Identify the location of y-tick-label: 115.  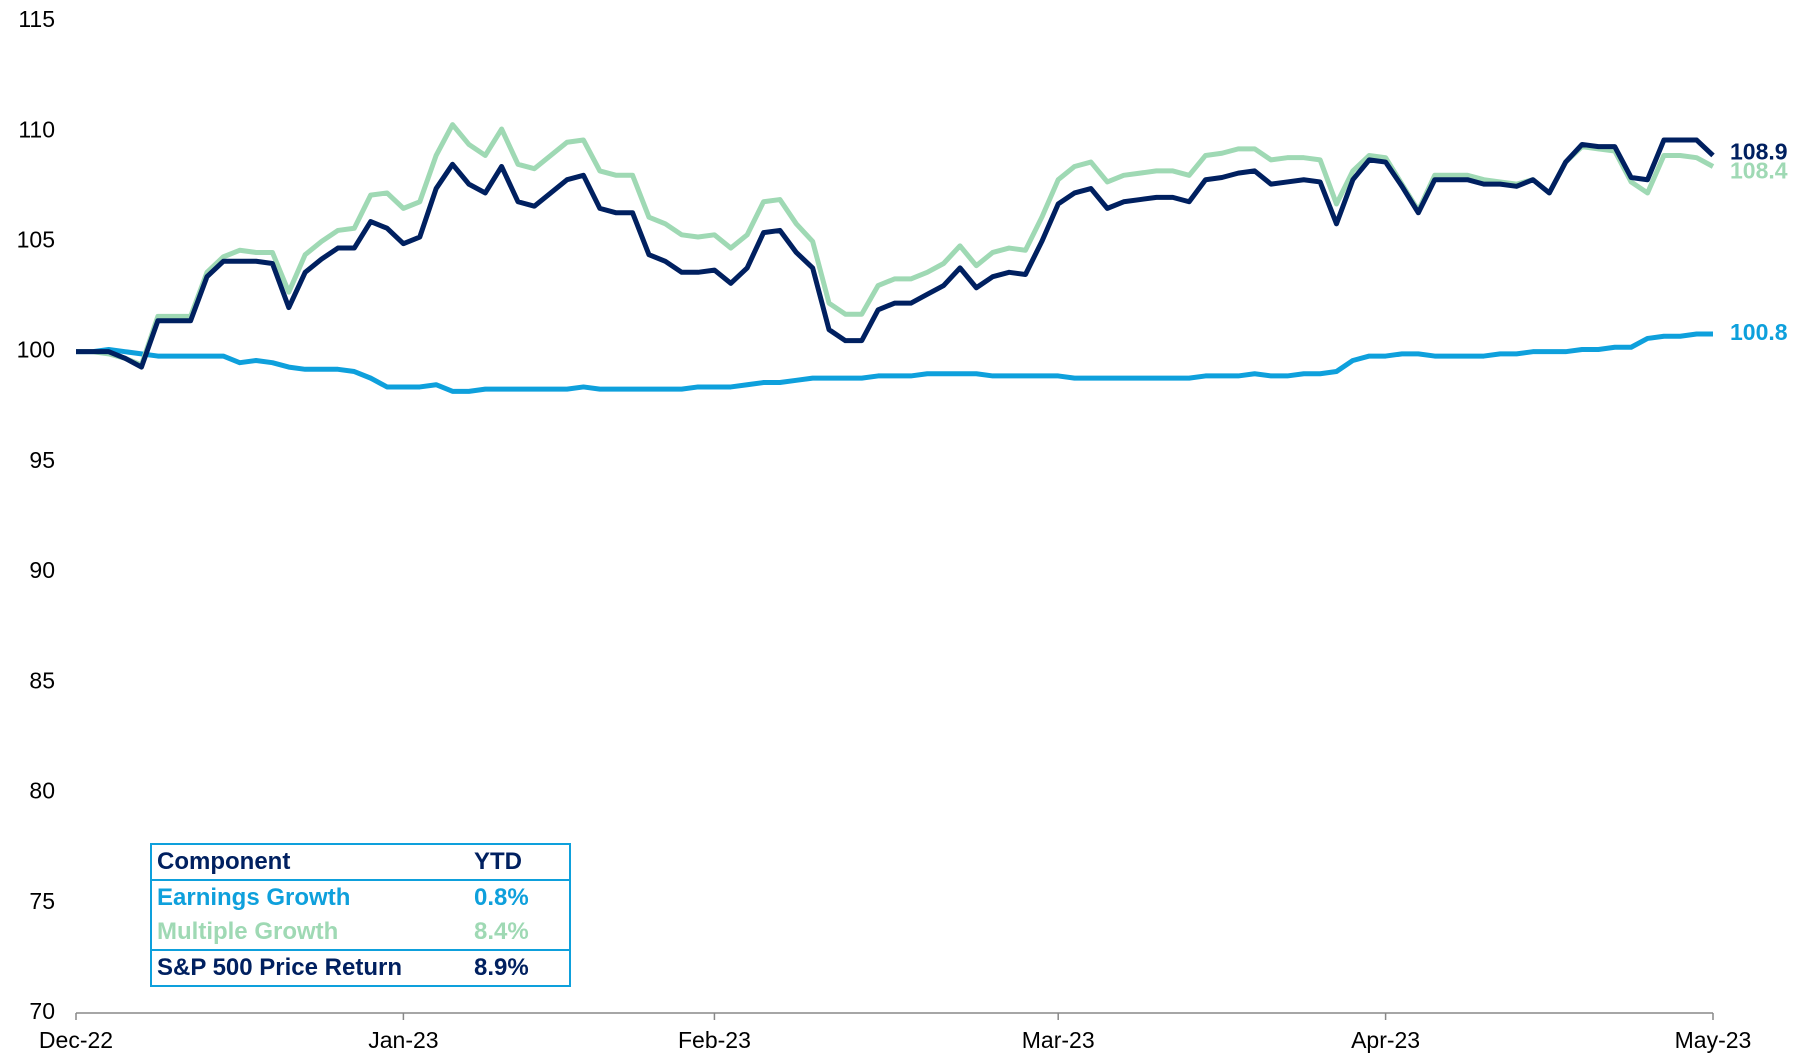
(36, 19).